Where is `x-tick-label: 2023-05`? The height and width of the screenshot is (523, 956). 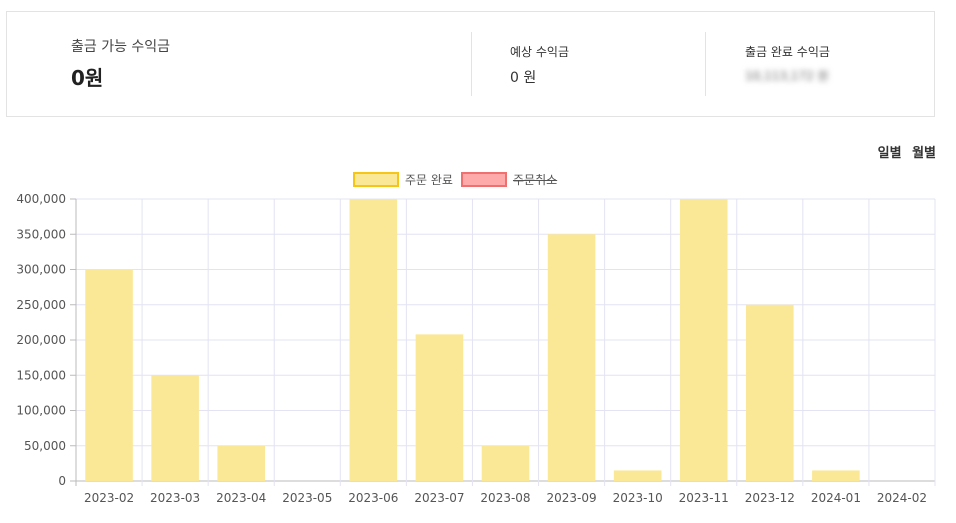
x-tick-label: 2023-05 is located at coordinates (307, 498).